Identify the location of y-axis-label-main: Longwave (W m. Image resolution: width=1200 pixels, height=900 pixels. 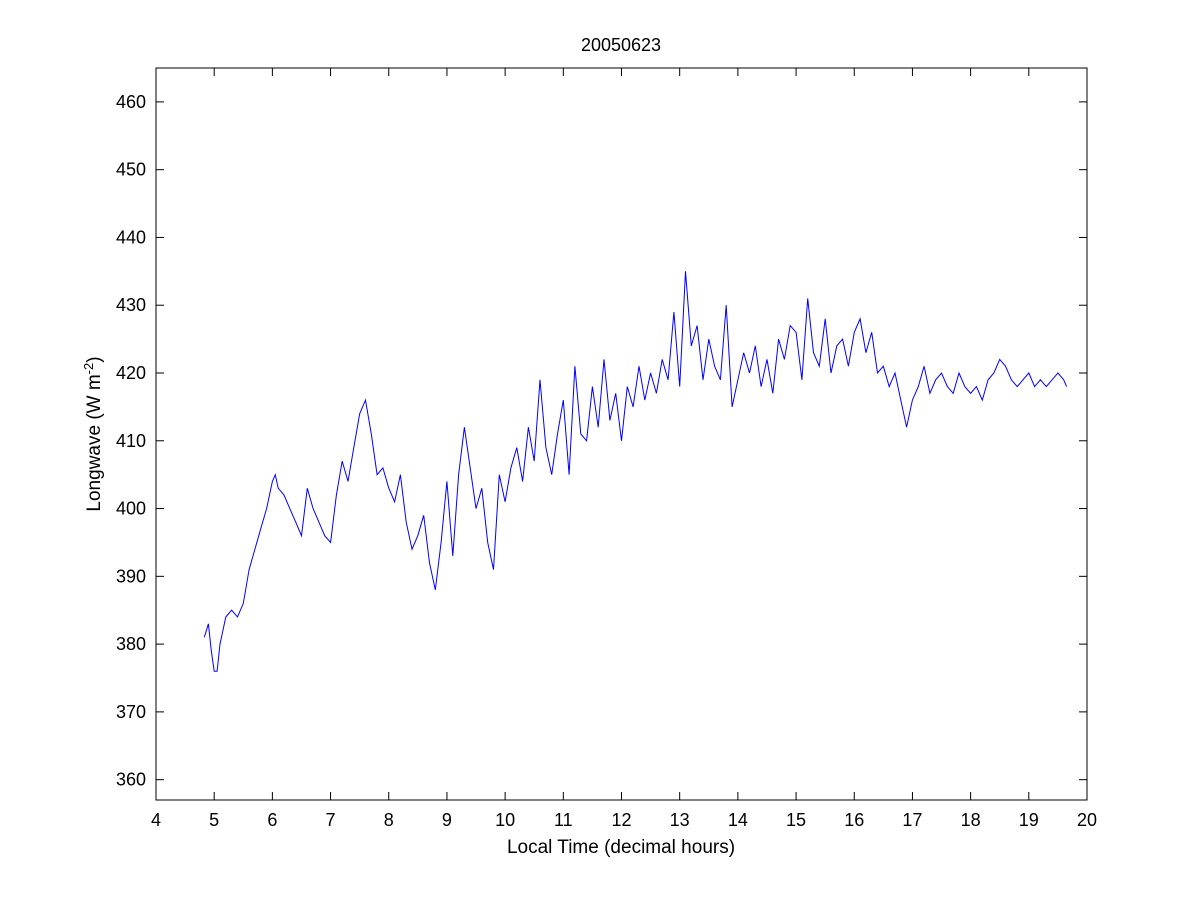
(94, 442).